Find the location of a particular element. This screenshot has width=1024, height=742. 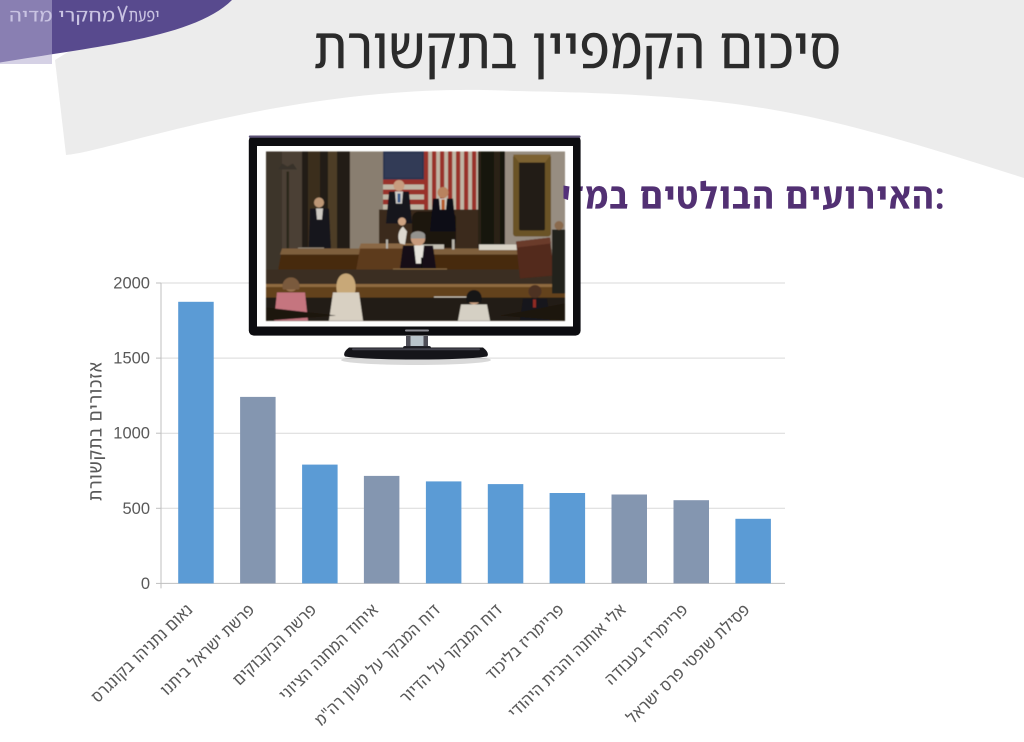

svg-text: 1500 is located at coordinates (131, 359).